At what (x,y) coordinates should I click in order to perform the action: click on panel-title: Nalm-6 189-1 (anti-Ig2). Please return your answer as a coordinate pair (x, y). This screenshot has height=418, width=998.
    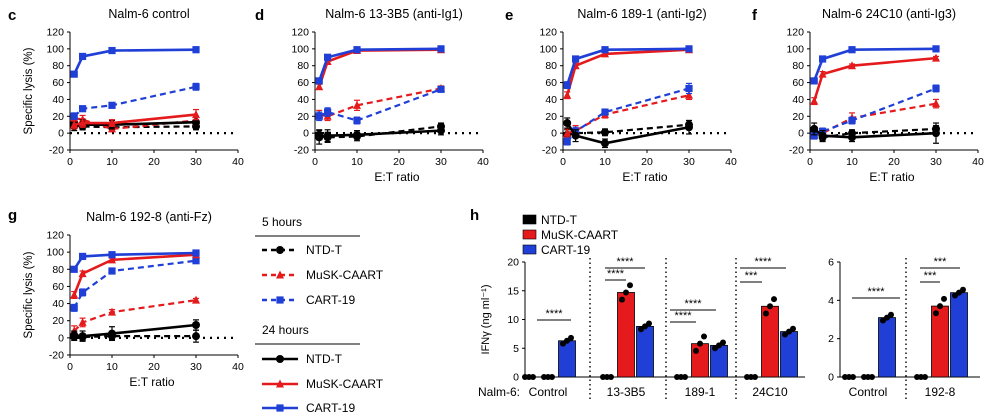
    Looking at the image, I should click on (641, 14).